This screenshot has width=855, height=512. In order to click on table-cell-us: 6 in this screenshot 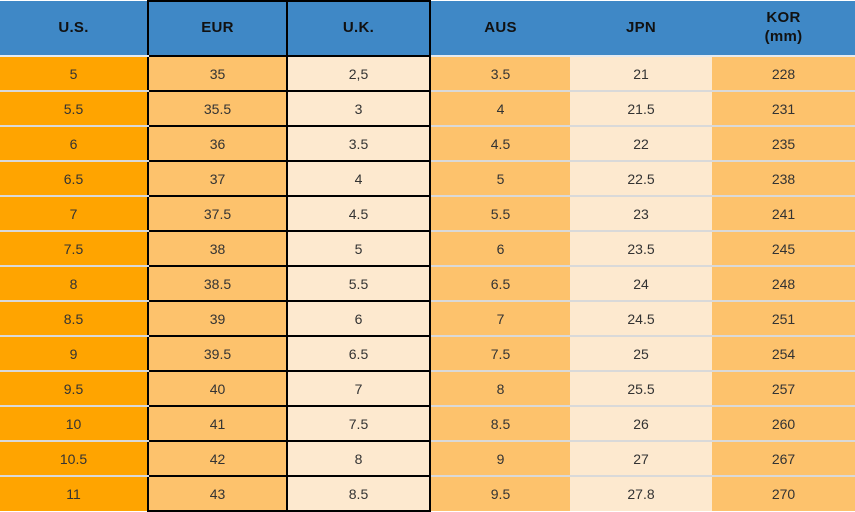, I will do `click(74, 144)`.